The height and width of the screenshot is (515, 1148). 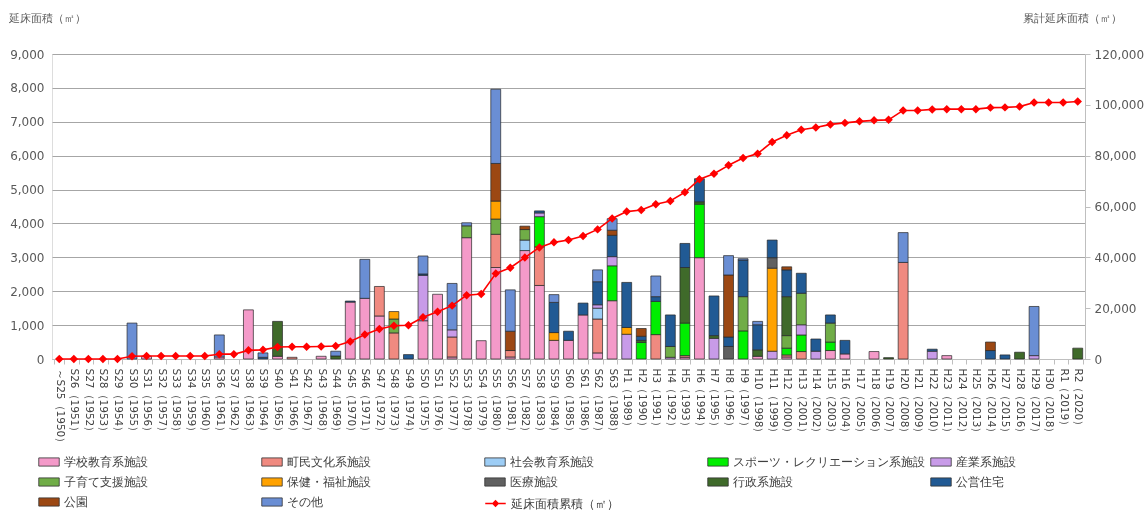 What do you see at coordinates (27, 190) in the screenshot?
I see `y-tick-label: 5,000` at bounding box center [27, 190].